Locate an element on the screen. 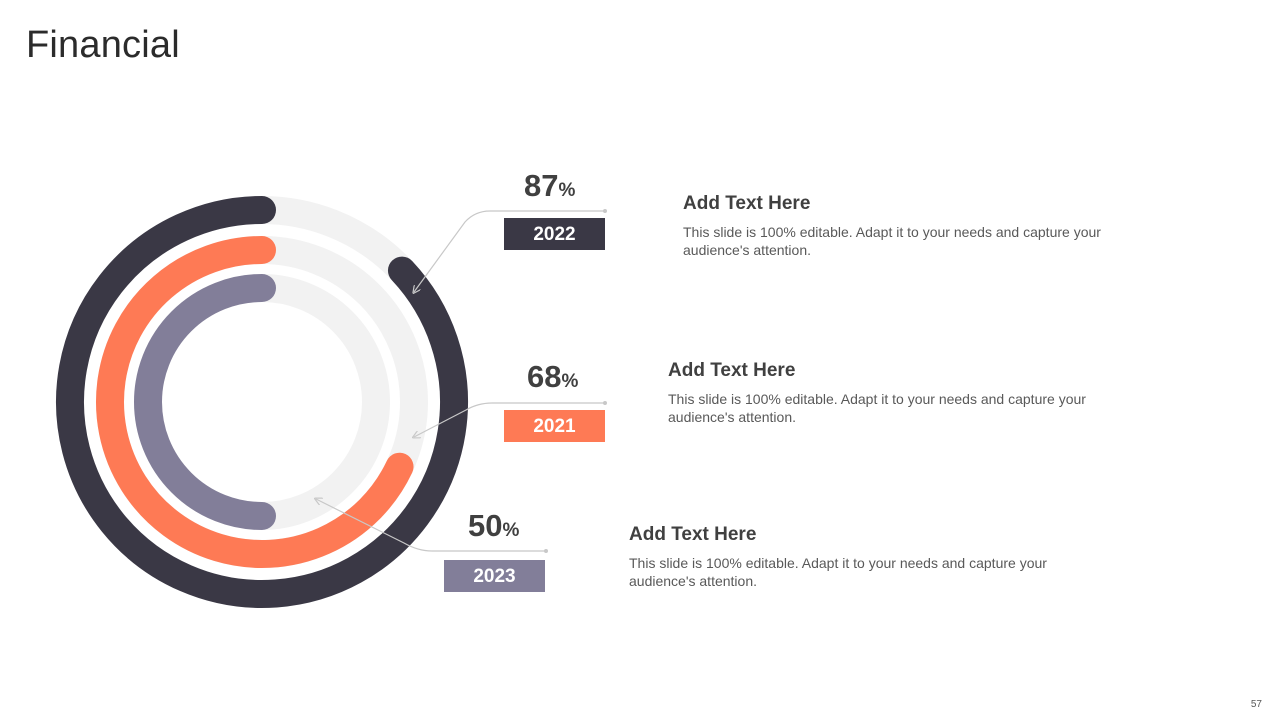  ring-arc-2021 is located at coordinates (255, 402).